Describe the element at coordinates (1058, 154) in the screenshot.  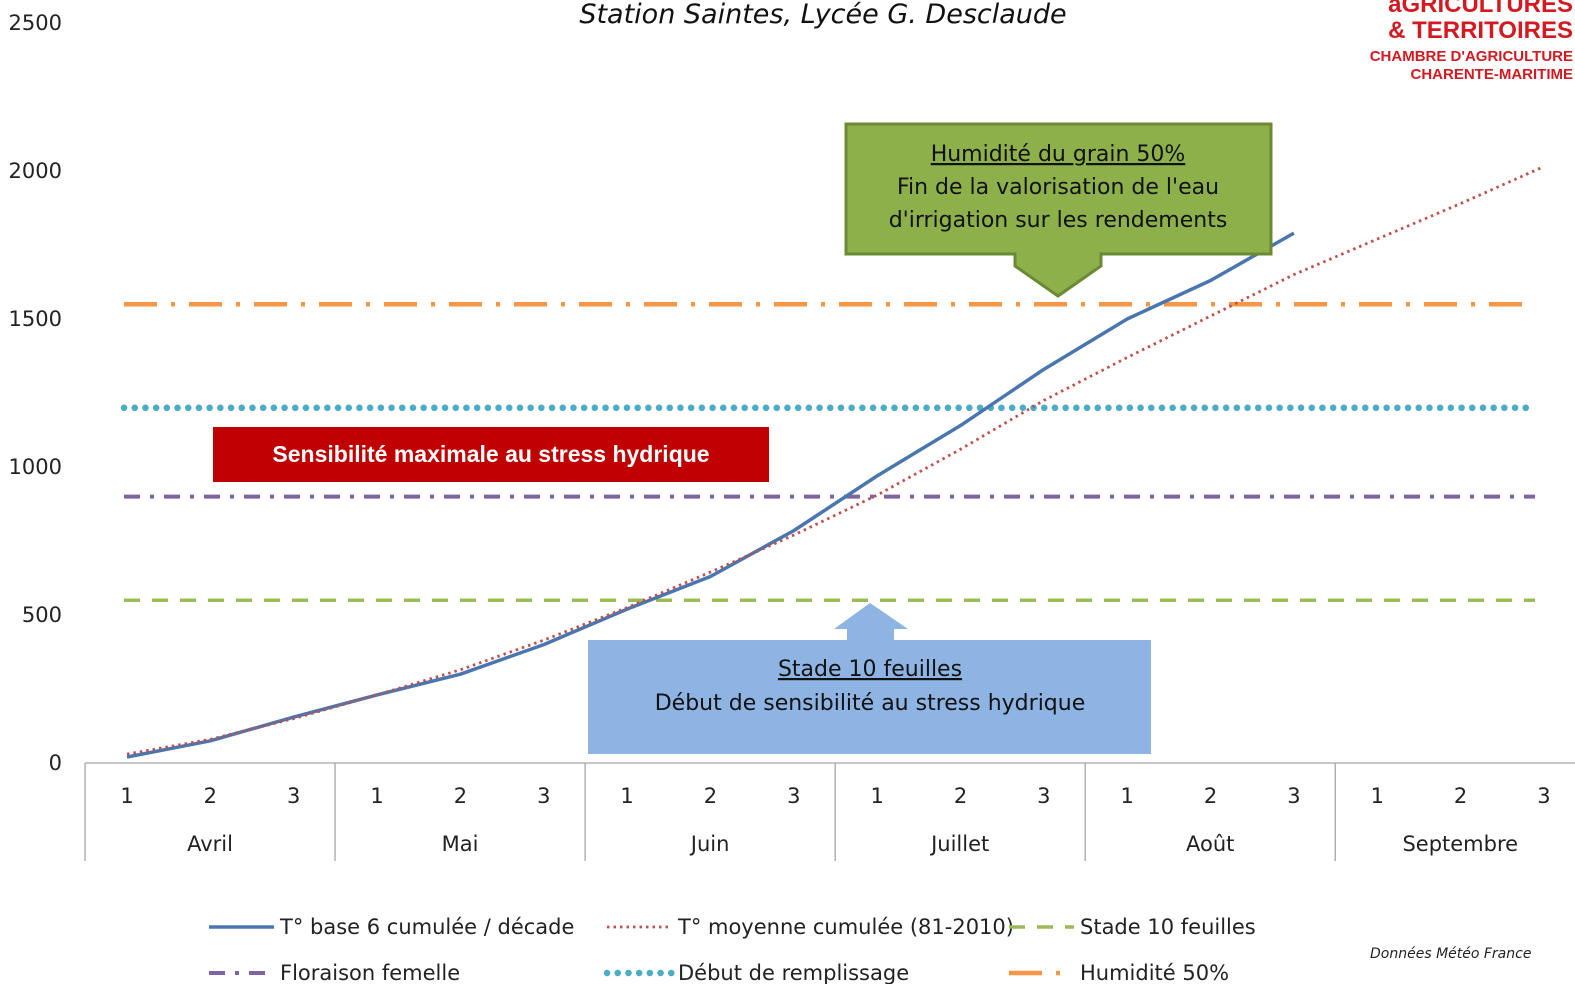
I see `humidity-callout-title: Humidité du grain 50%` at that location.